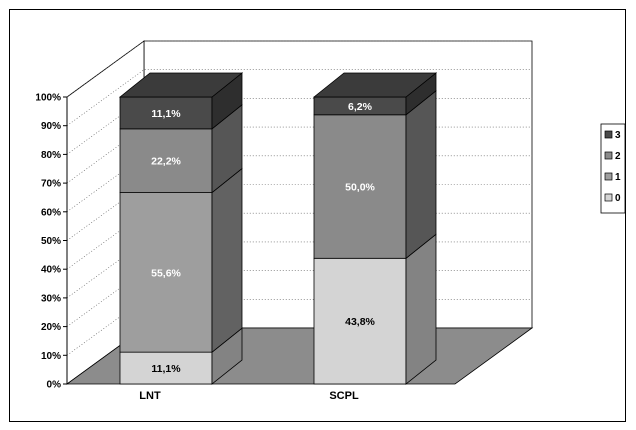 This screenshot has width=636, height=430. Describe the element at coordinates (181, 85) in the screenshot. I see `bar-lnt-top` at that location.